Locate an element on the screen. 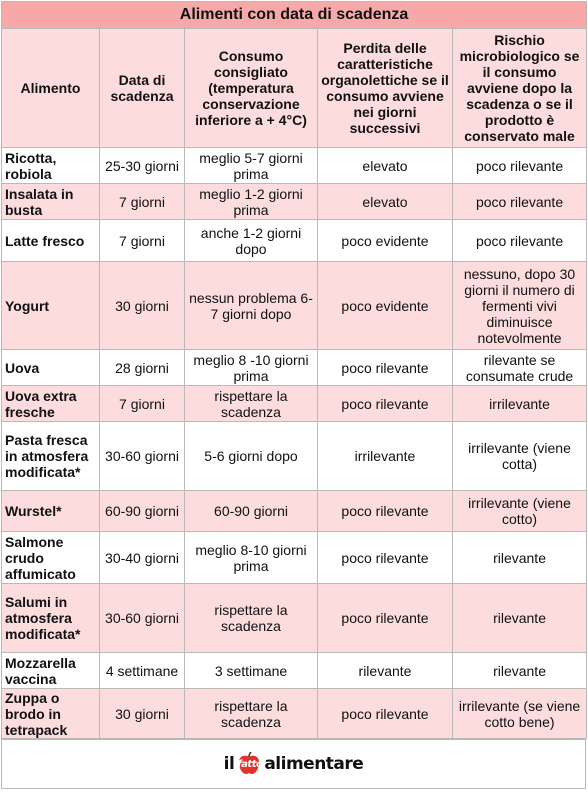 The image size is (588, 796). cell-rischio: irrilevante (viene cotta) is located at coordinates (519, 456).